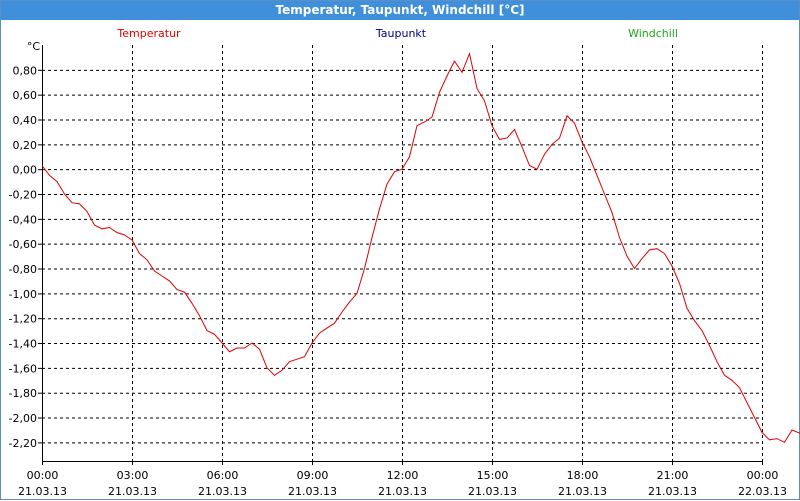 The width and height of the screenshot is (800, 501). What do you see at coordinates (25, 170) in the screenshot?
I see `y-tick-label: 0,00` at bounding box center [25, 170].